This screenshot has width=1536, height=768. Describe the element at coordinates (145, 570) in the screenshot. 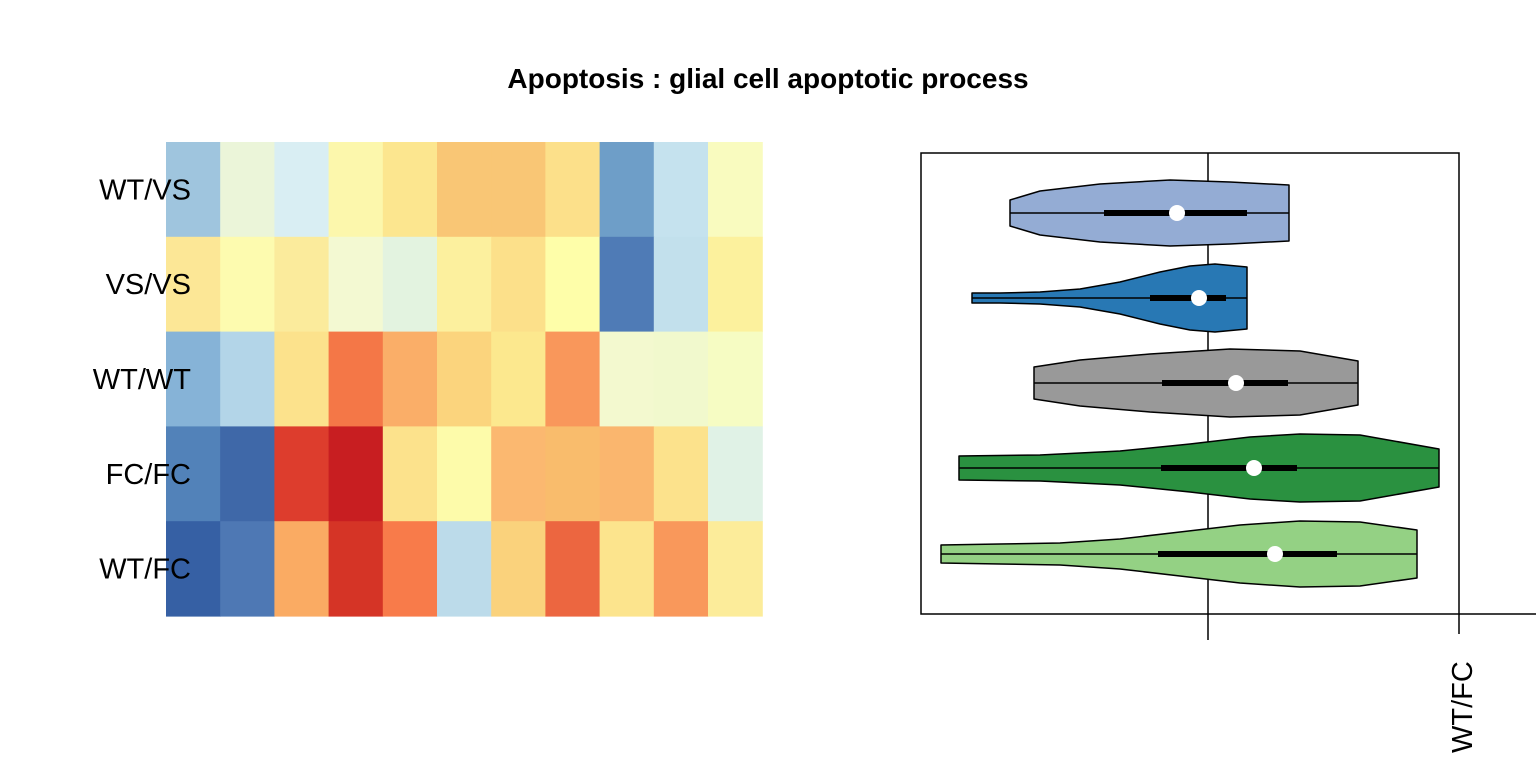

I see `row-label: WT/FC` at that location.